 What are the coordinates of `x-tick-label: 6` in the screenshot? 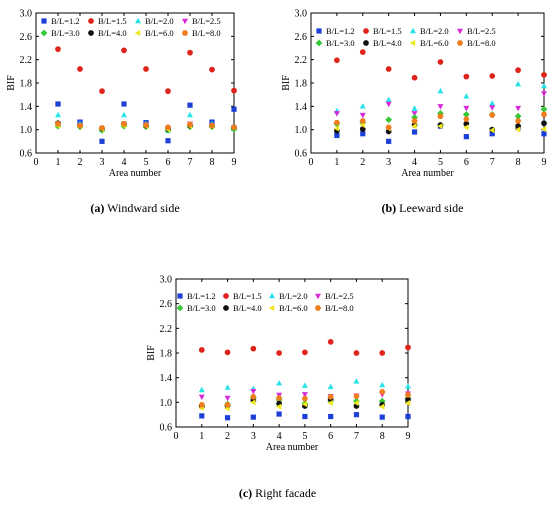 It's located at (466, 162).